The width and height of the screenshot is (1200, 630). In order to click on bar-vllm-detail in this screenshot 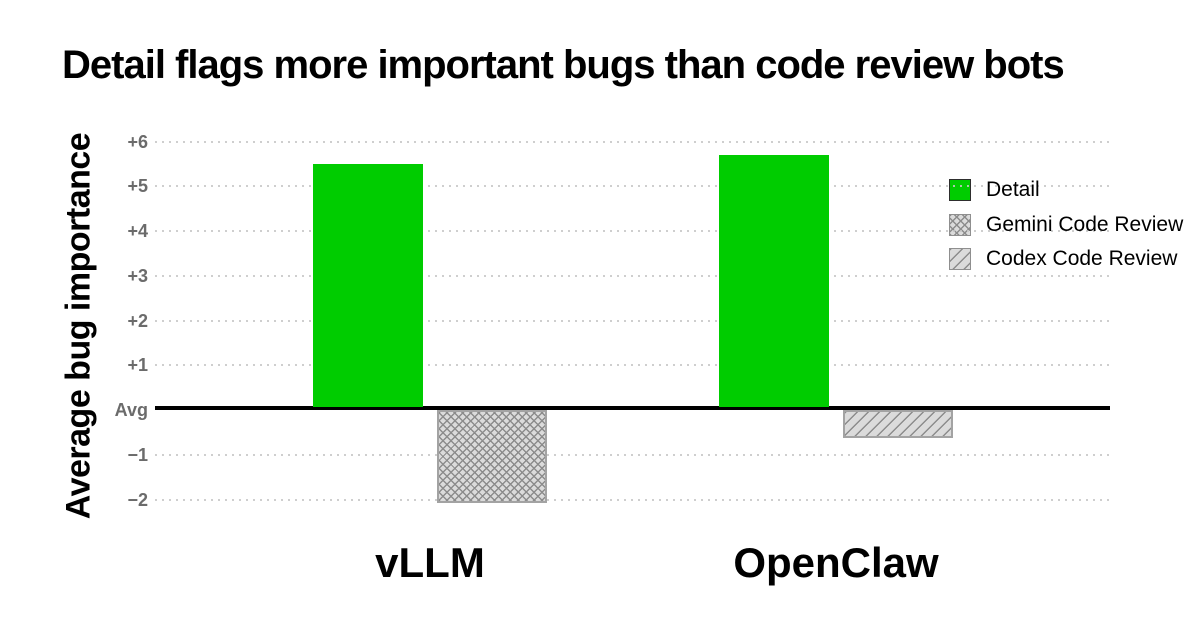, I will do `click(368, 285)`.